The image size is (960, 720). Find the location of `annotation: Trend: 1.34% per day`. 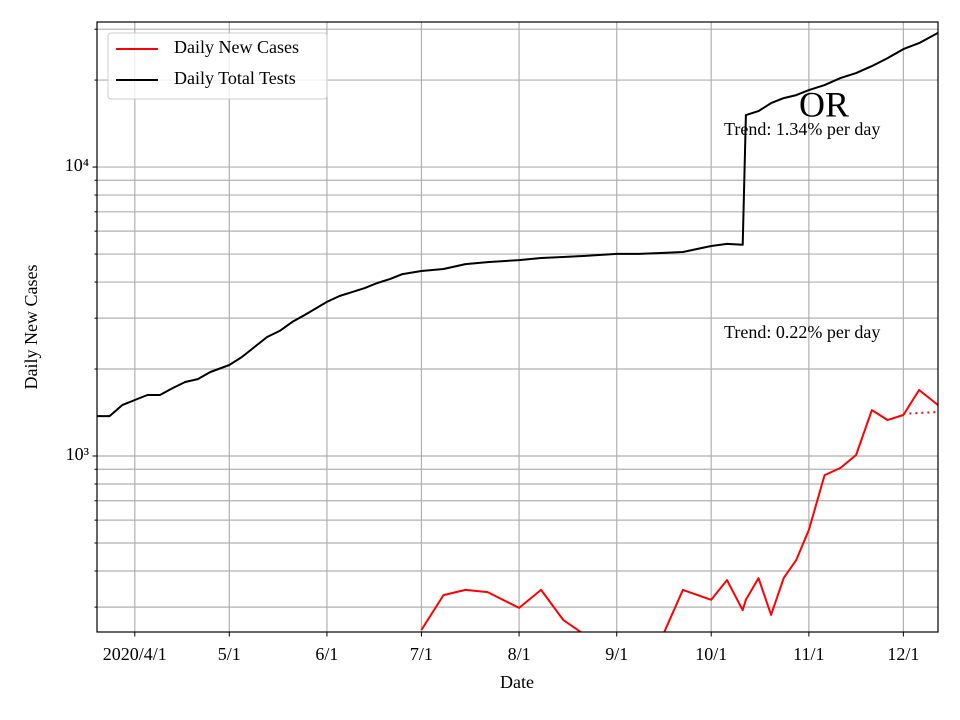

annotation: Trend: 1.34% per day is located at coordinates (802, 129).